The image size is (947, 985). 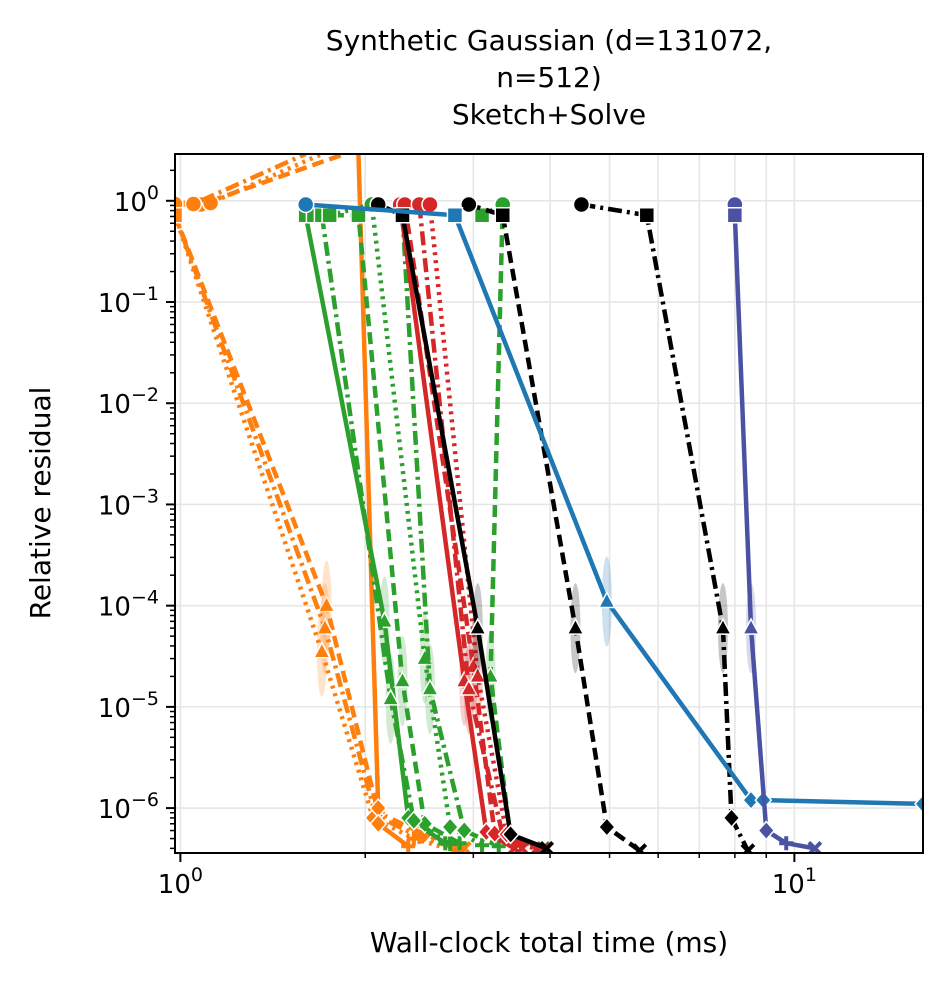 What do you see at coordinates (128, 605) in the screenshot?
I see `y-tick-label: 10⁻⁴` at bounding box center [128, 605].